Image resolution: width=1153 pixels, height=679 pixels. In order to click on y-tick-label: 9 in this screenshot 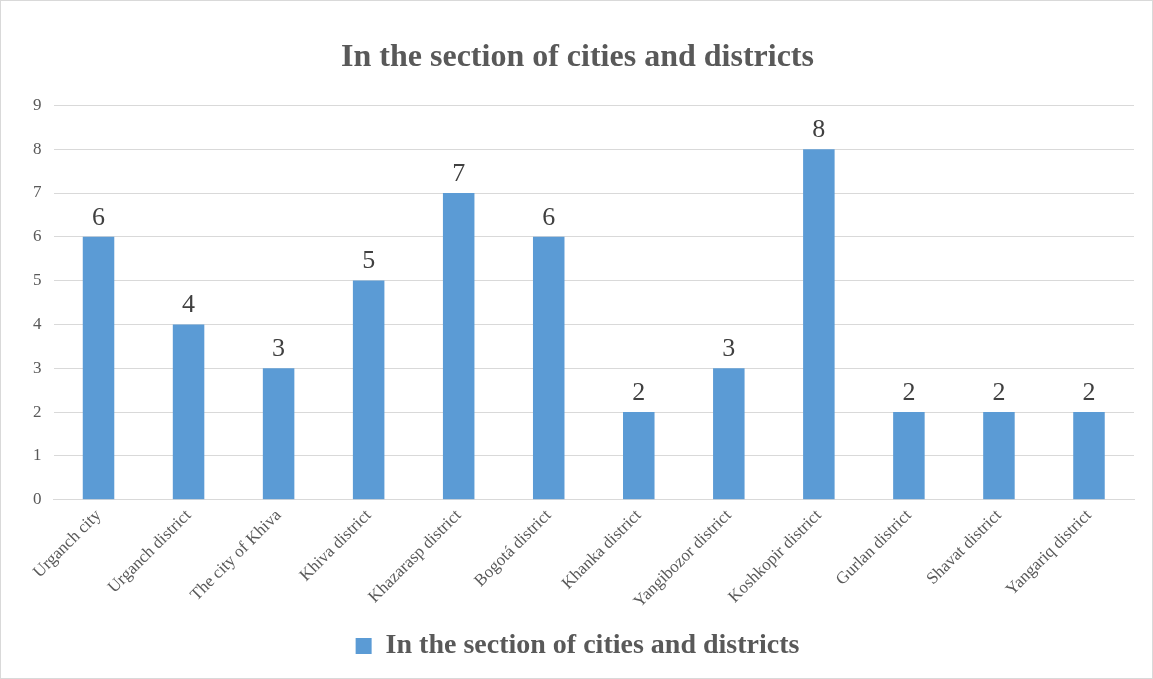, I will do `click(37, 104)`.